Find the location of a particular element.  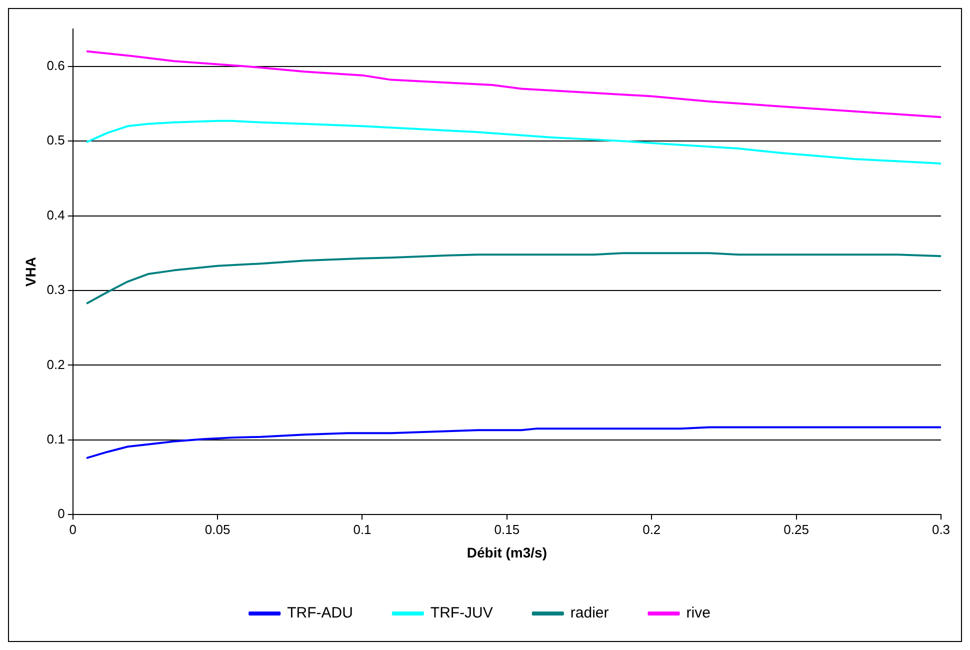

x-tick-label: 0.05 is located at coordinates (217, 529).